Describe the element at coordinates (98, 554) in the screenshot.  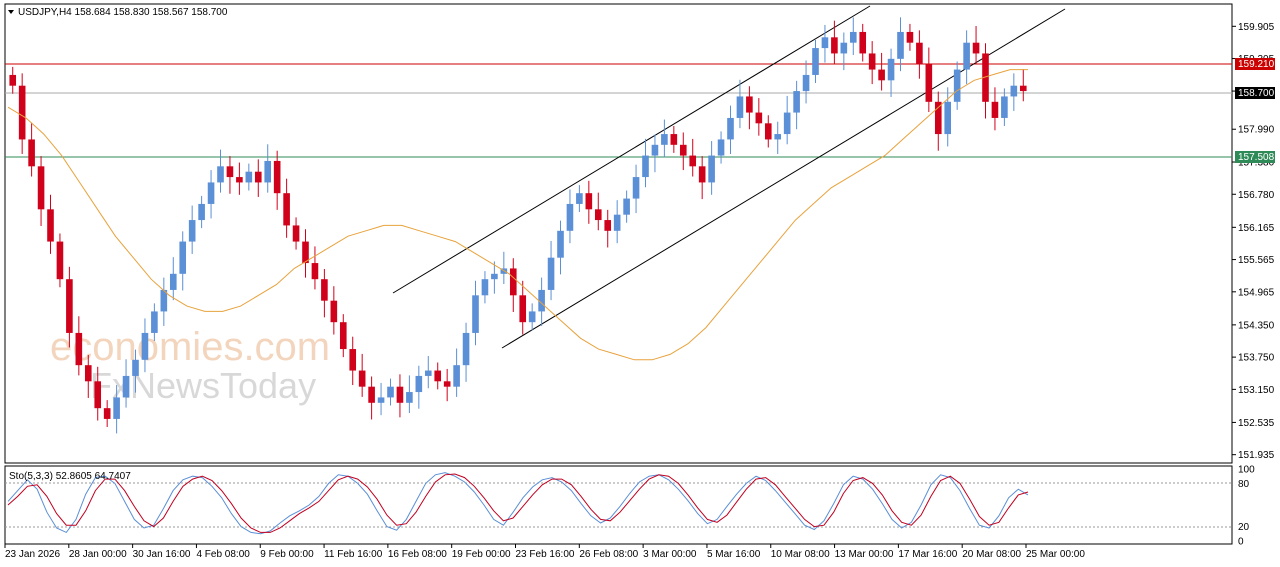
I see `time-tick-label: 28 Jan 00:00` at that location.